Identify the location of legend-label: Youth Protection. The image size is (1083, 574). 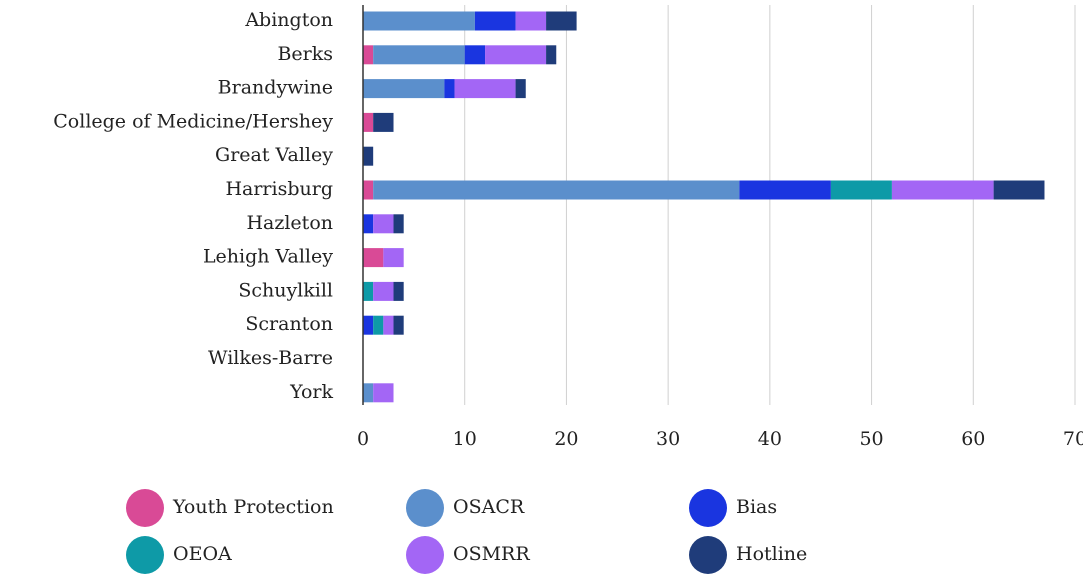
(253, 507).